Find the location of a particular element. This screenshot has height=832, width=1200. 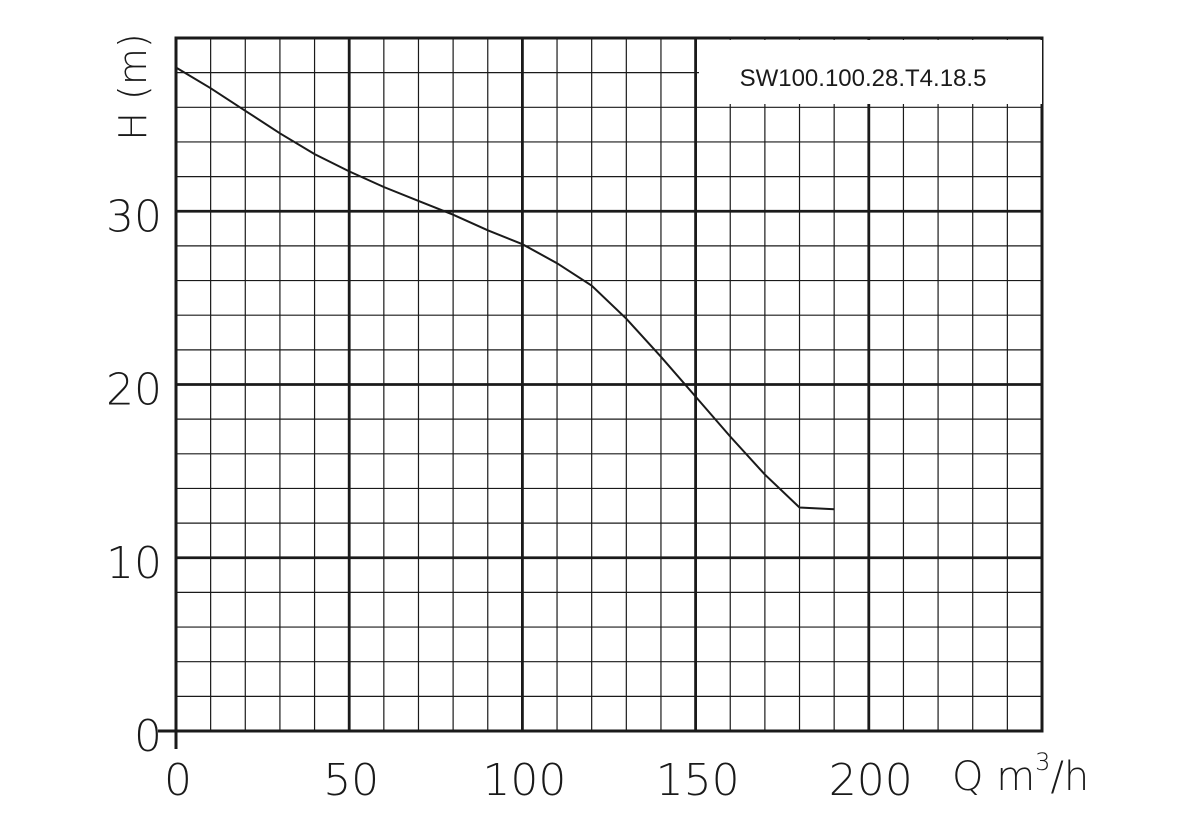

y-tick-label: 10 is located at coordinates (134, 563).